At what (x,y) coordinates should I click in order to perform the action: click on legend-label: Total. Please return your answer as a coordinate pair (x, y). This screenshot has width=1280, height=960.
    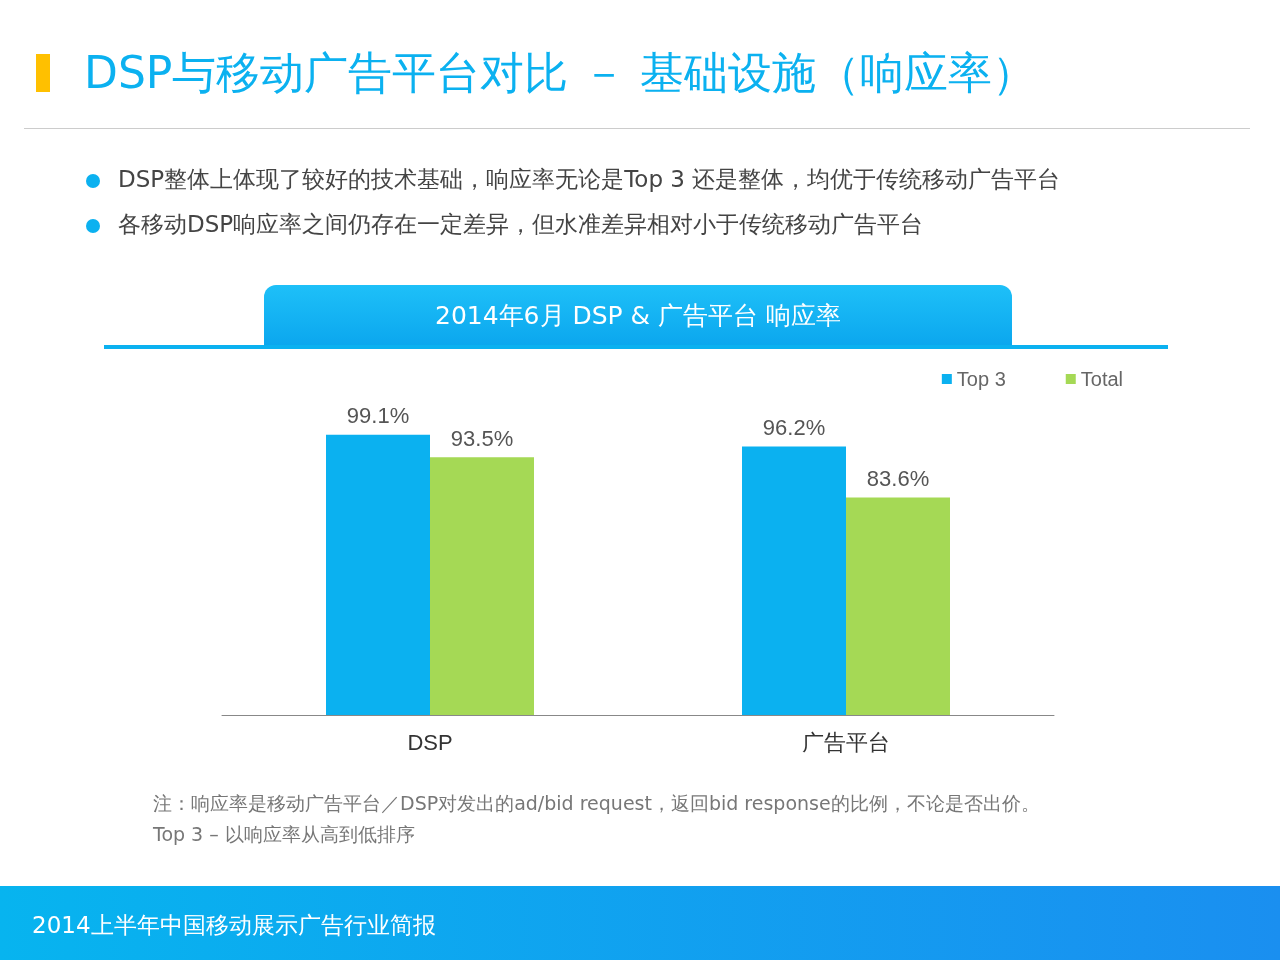
    Looking at the image, I should click on (1101, 379).